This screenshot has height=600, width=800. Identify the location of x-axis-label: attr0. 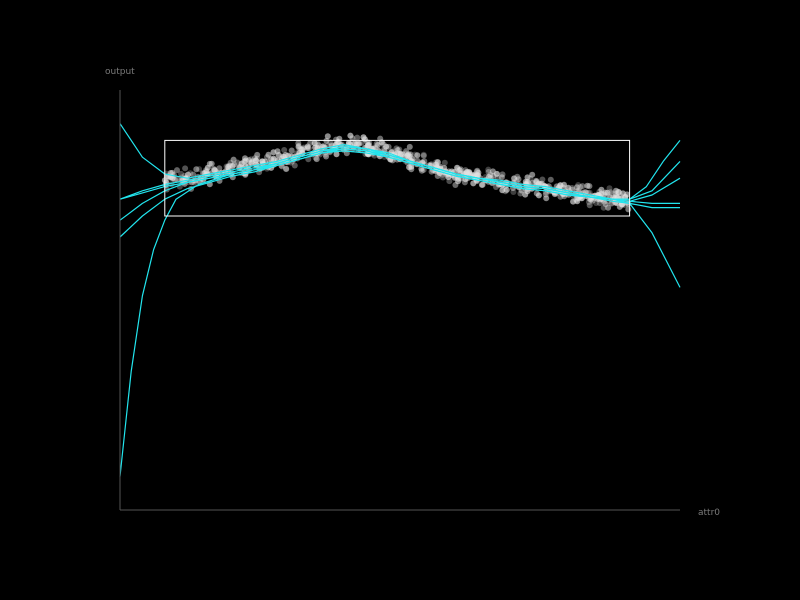
(709, 513).